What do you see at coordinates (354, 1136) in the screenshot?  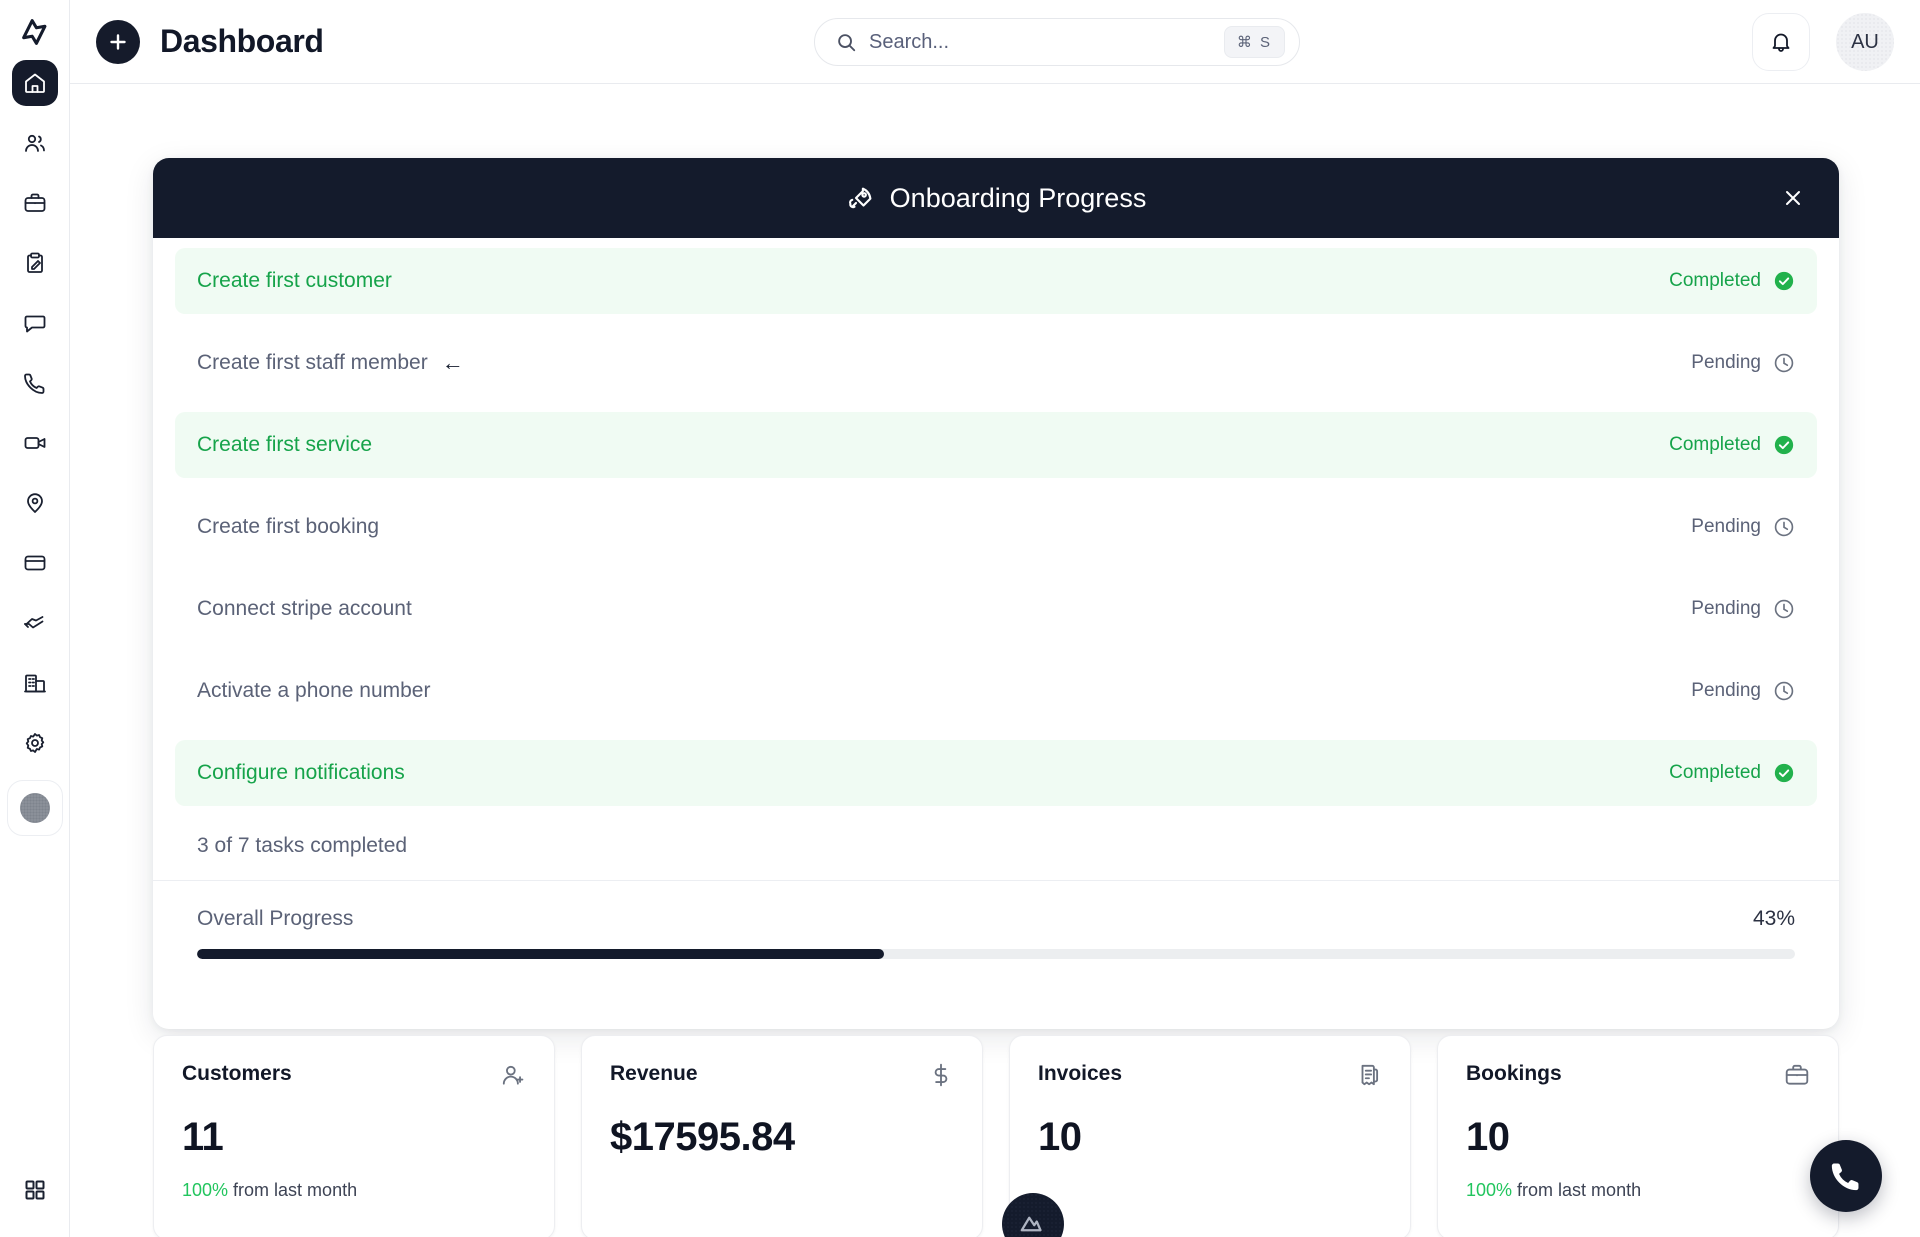 I see `stat-card: Customers 11 100% from last month` at bounding box center [354, 1136].